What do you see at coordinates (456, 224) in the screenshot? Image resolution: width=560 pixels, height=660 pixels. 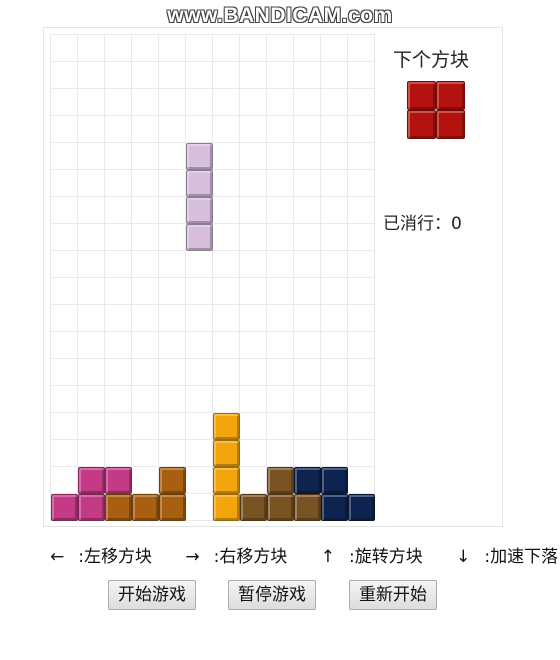 I see `lines-cleared-value: 0` at bounding box center [456, 224].